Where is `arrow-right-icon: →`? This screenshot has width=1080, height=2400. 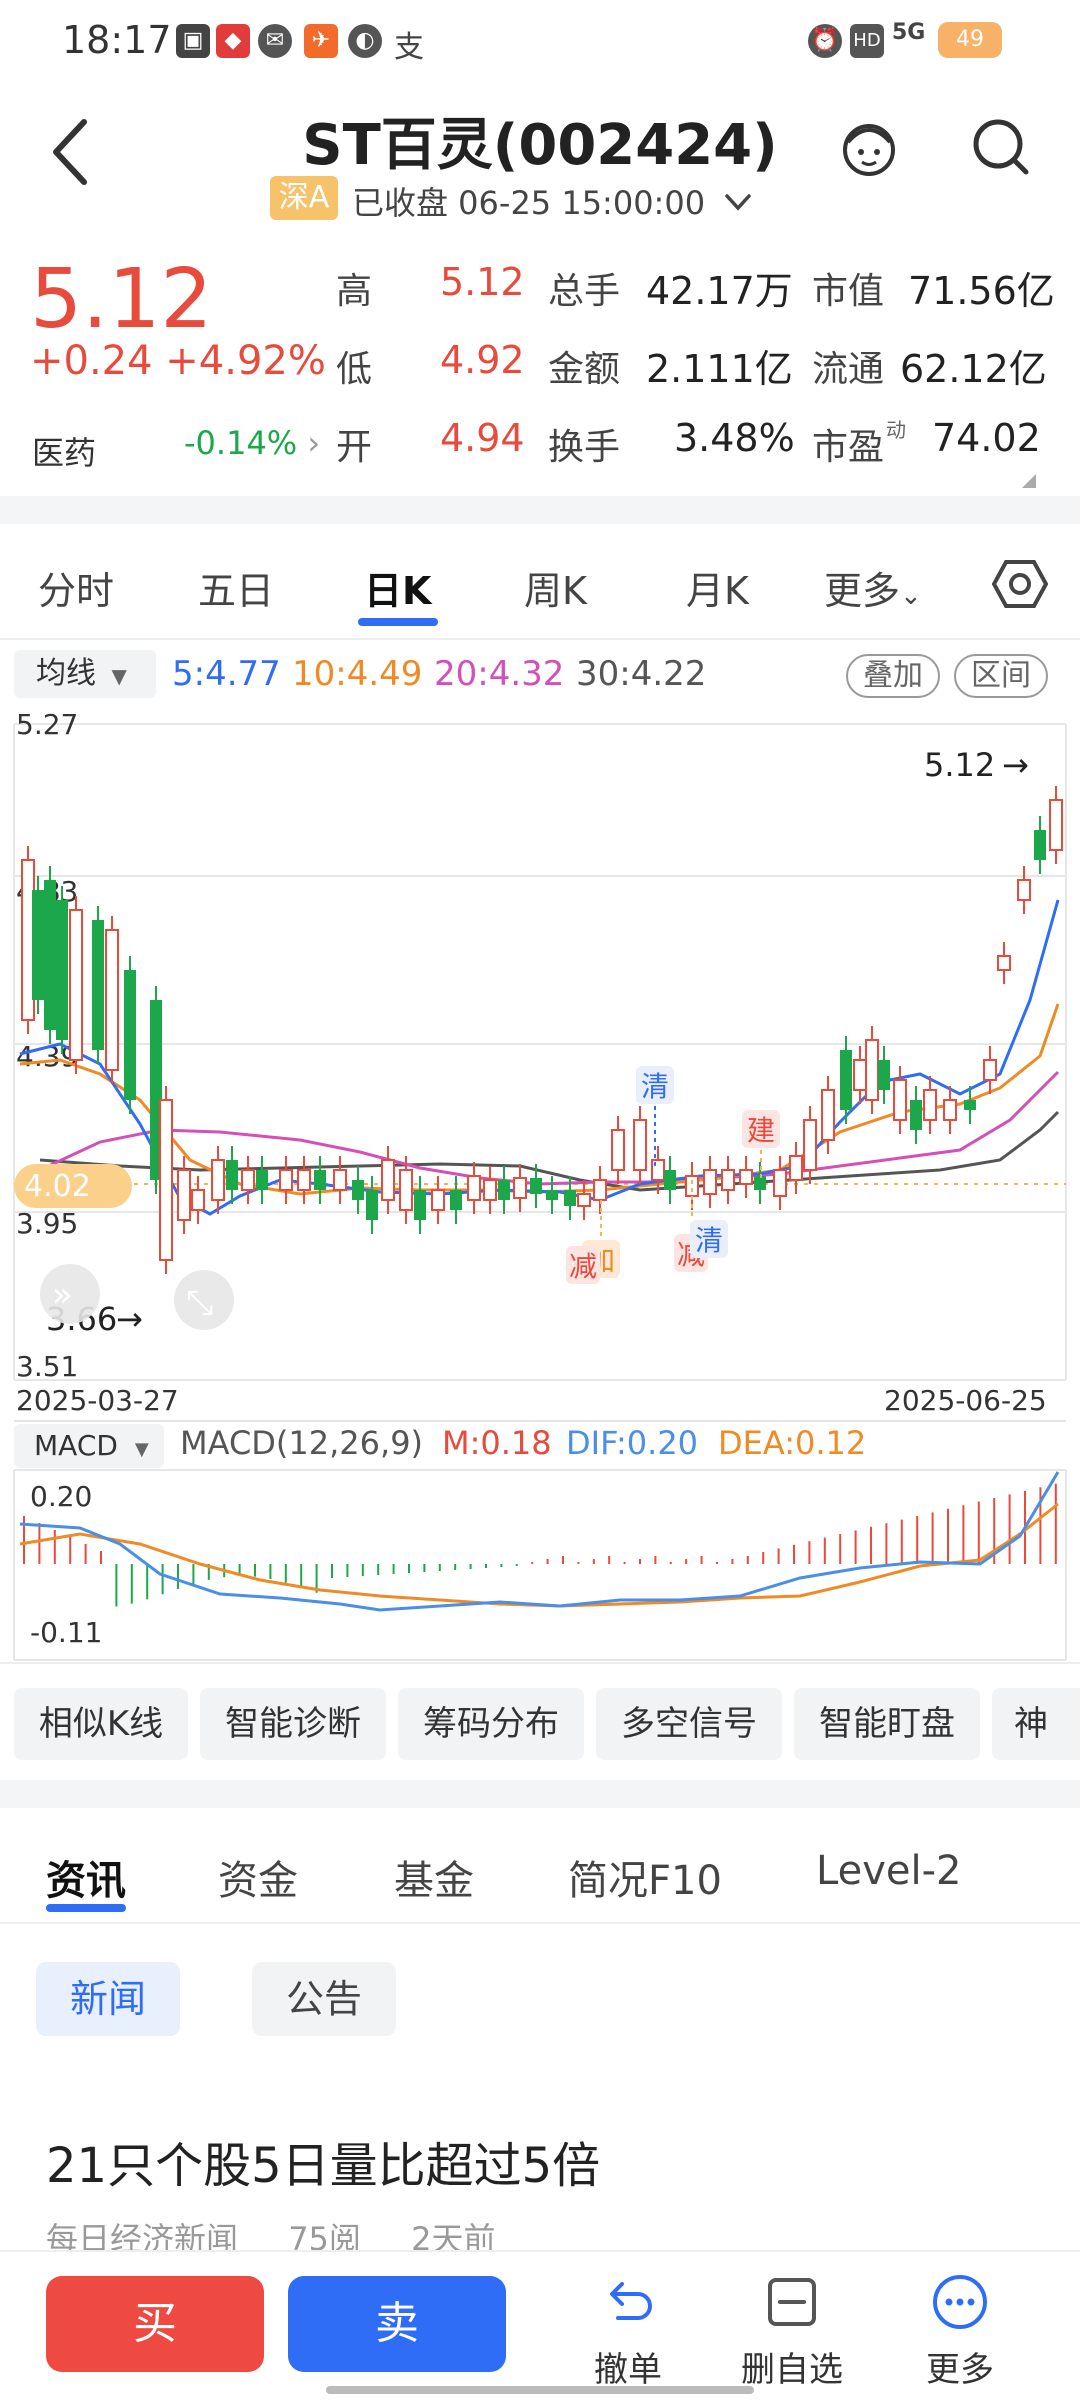
arrow-right-icon: → is located at coordinates (1015, 765).